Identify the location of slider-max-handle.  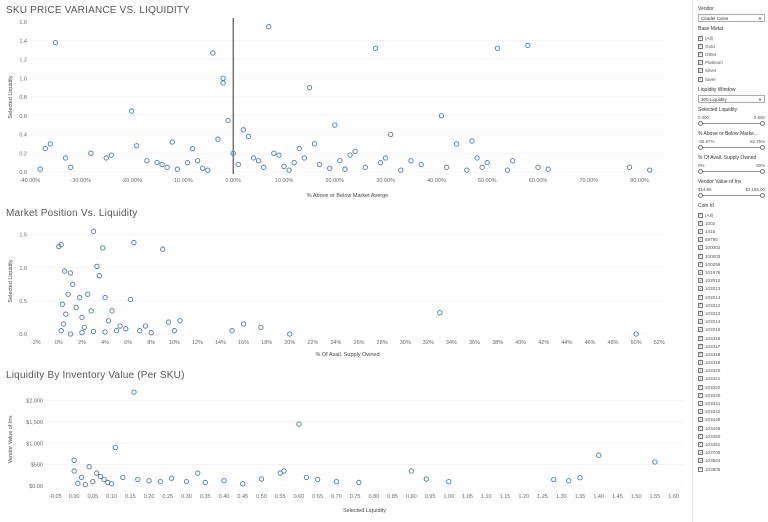
(762, 195).